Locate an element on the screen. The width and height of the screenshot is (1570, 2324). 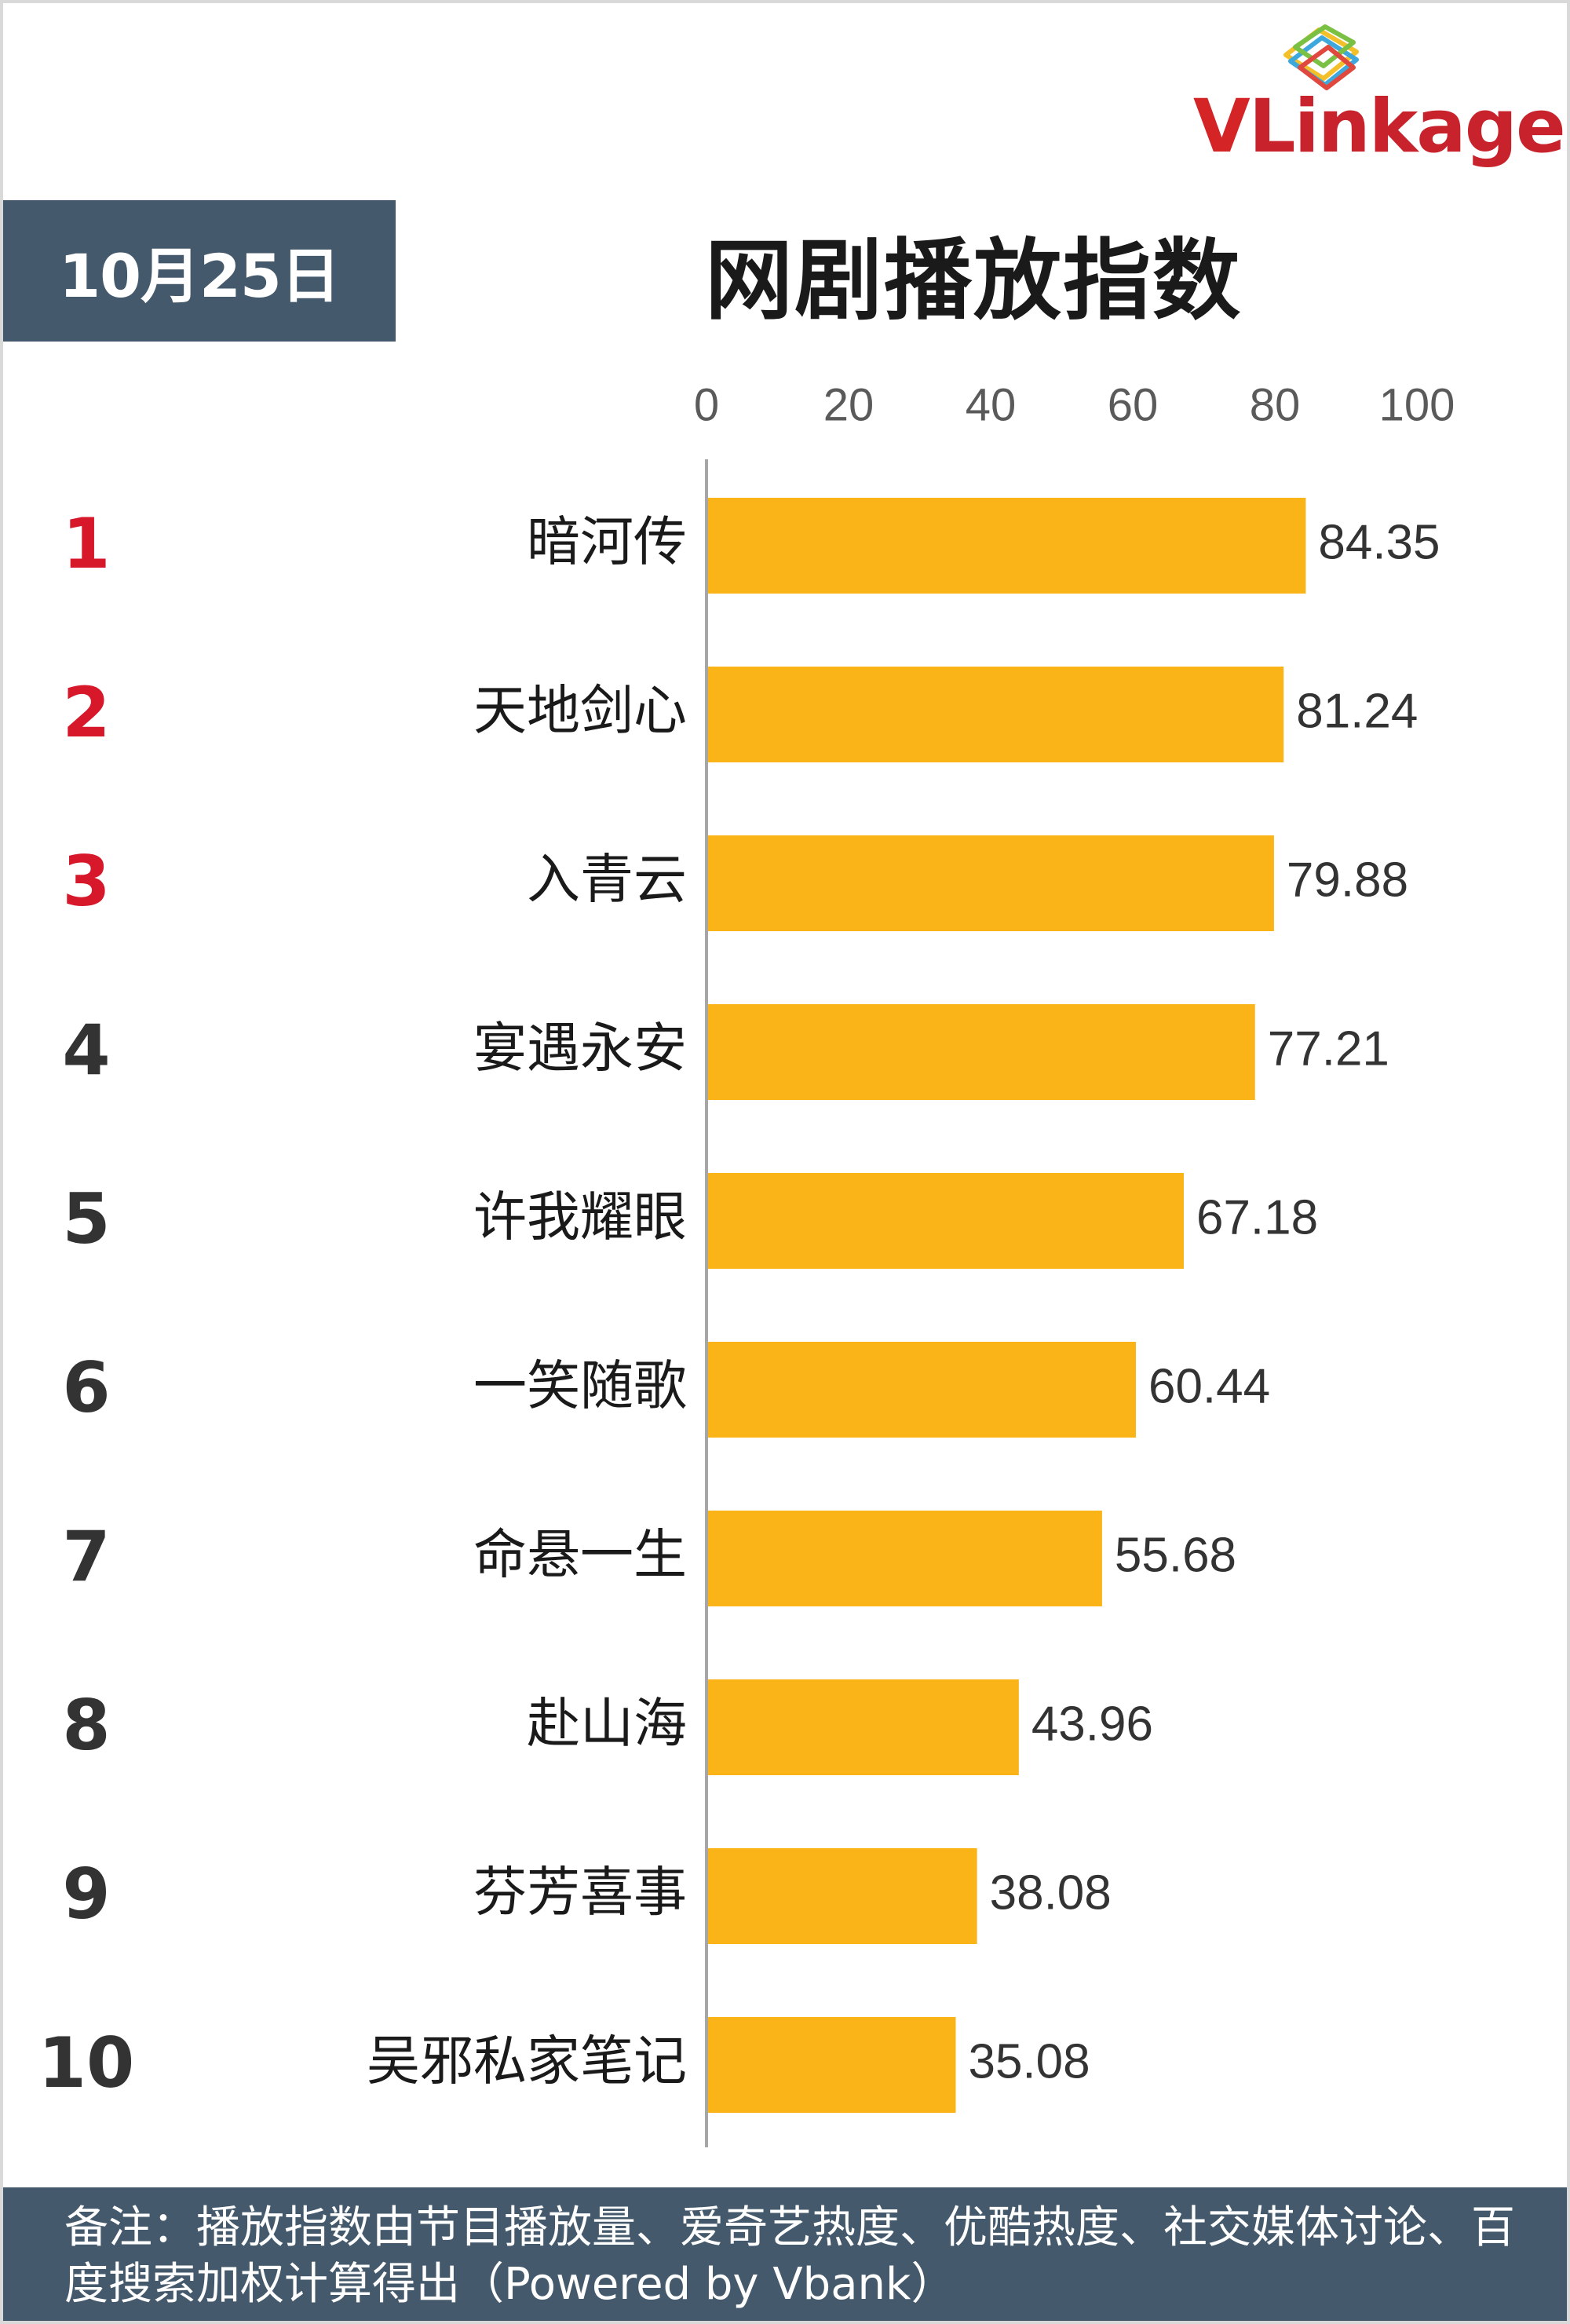
value-label: 55.68 is located at coordinates (1175, 1555).